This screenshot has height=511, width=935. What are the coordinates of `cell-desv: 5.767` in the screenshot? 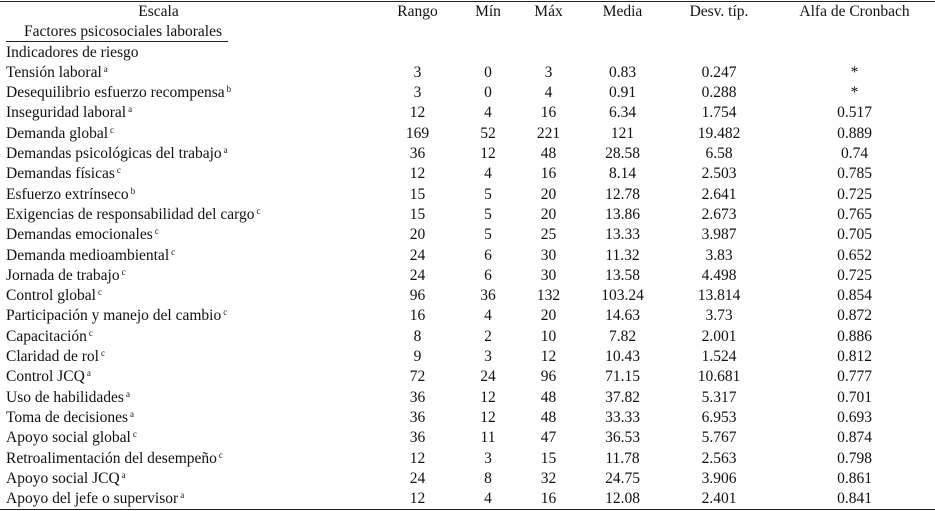 It's located at (719, 438).